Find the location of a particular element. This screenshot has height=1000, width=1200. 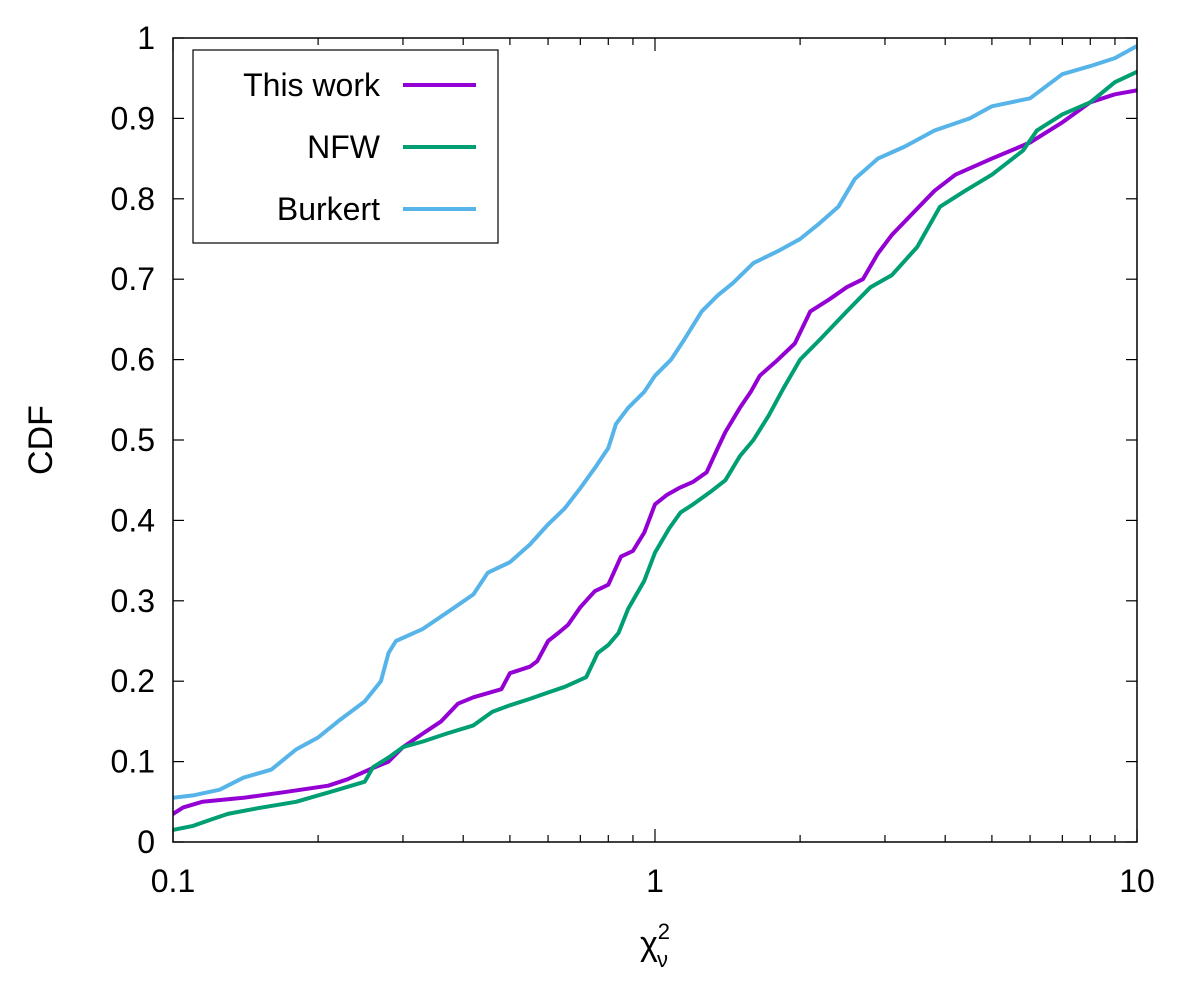

y-tick-label: 0 is located at coordinates (146, 842).